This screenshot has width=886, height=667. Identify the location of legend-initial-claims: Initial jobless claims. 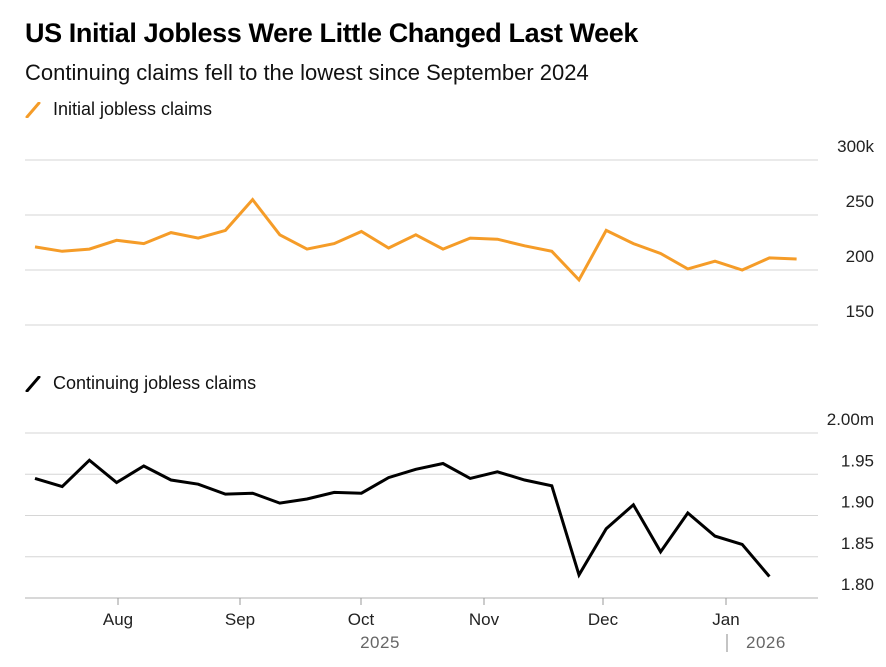
(118, 109).